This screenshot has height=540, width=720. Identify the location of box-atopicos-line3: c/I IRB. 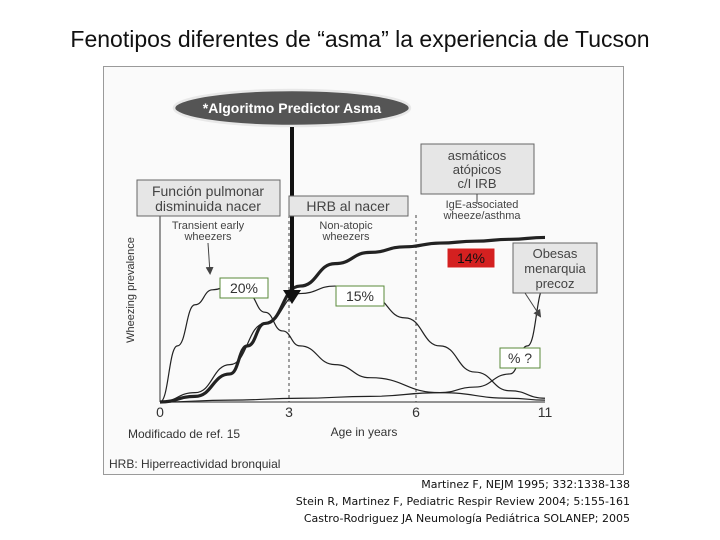
(476, 183).